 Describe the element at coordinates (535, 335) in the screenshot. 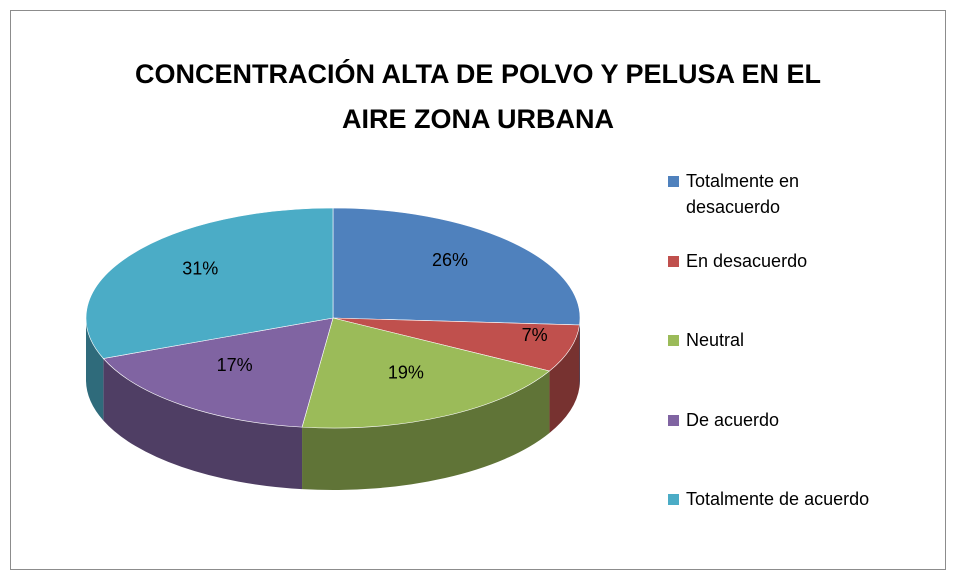

I see `data-label: 7%` at that location.